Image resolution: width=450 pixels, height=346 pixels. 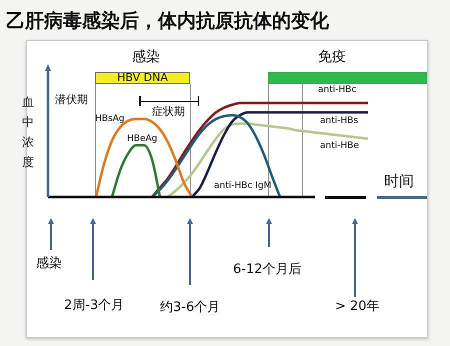 I want to click on y-axis-title: 血中浓度, so click(x=28, y=132).